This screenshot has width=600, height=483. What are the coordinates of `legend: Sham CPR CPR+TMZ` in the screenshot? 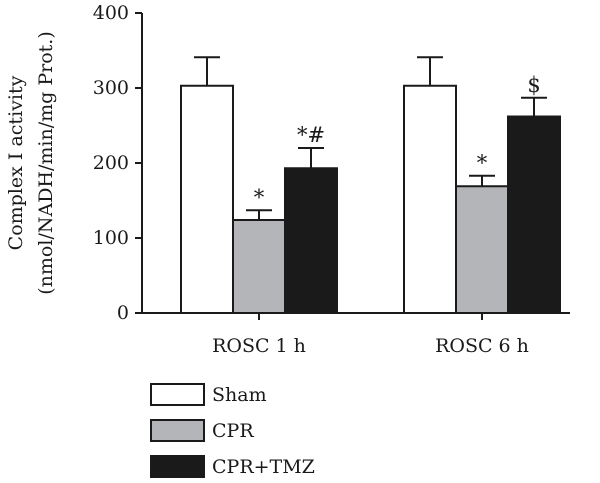 It's located at (232, 430).